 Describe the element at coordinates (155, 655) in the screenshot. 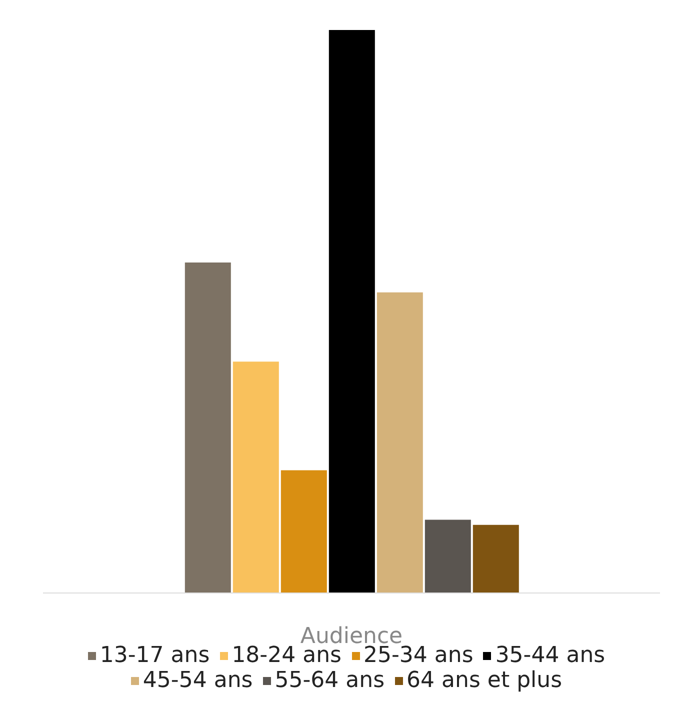

I see `legend-label: 13-17 ans` at that location.